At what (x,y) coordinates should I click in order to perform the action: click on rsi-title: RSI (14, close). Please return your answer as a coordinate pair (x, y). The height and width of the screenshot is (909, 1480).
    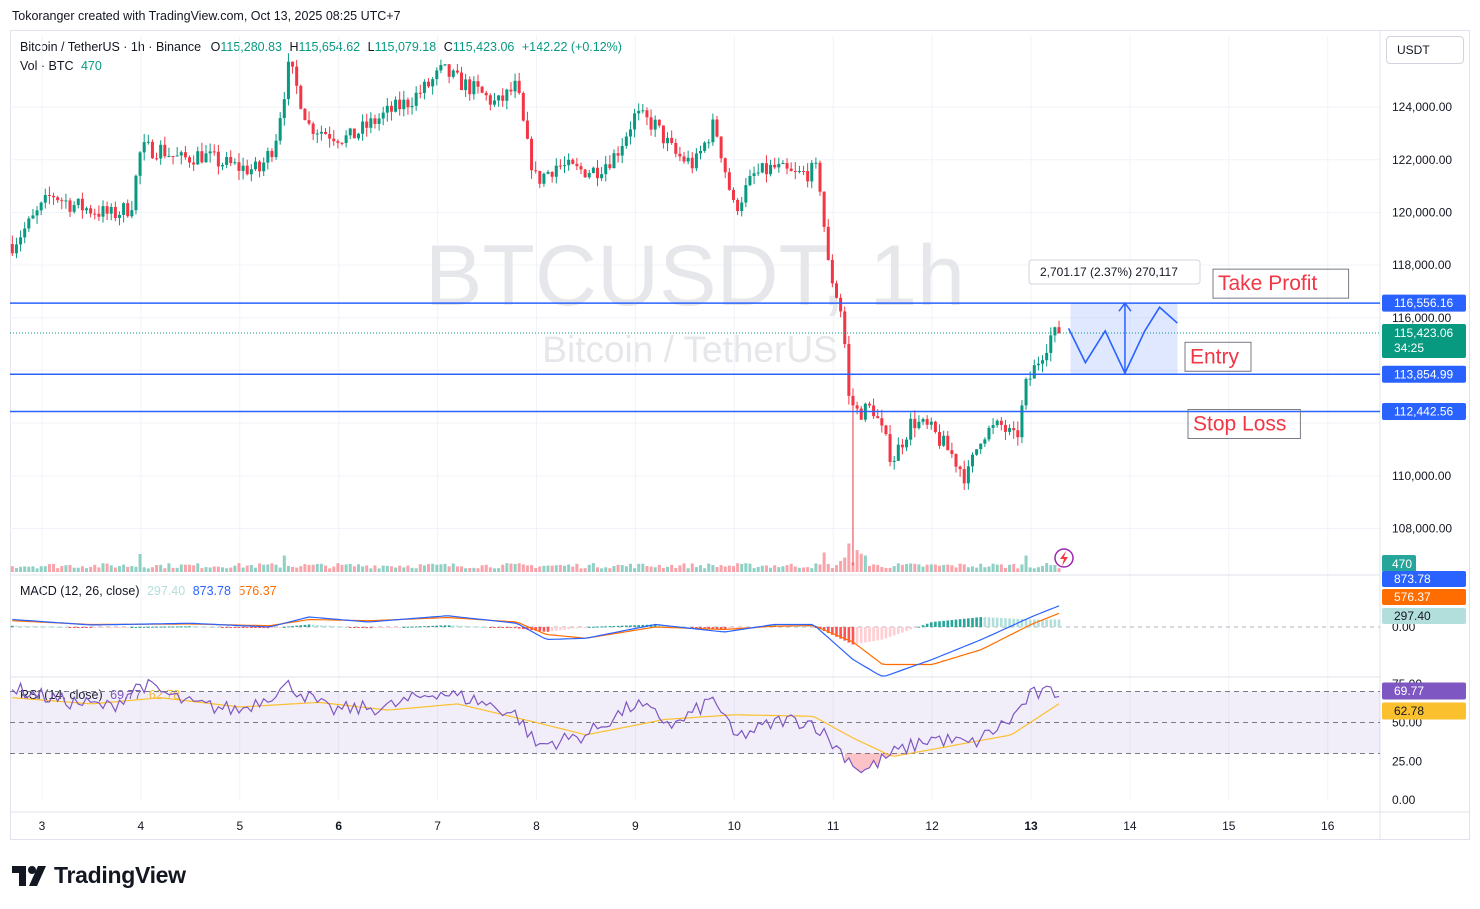
    Looking at the image, I should click on (61, 695).